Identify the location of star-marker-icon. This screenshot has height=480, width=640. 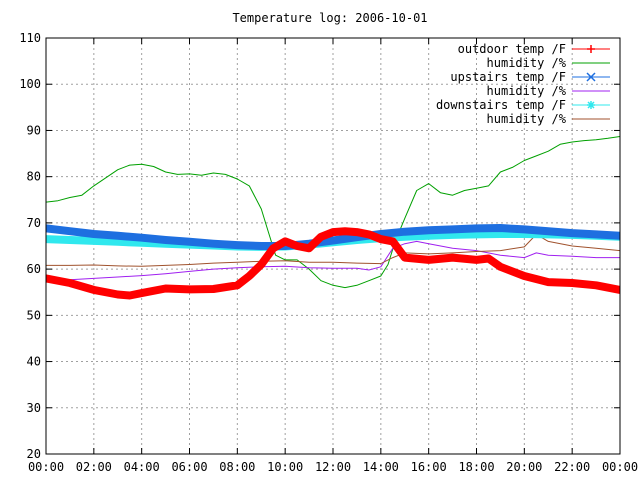
(591, 105).